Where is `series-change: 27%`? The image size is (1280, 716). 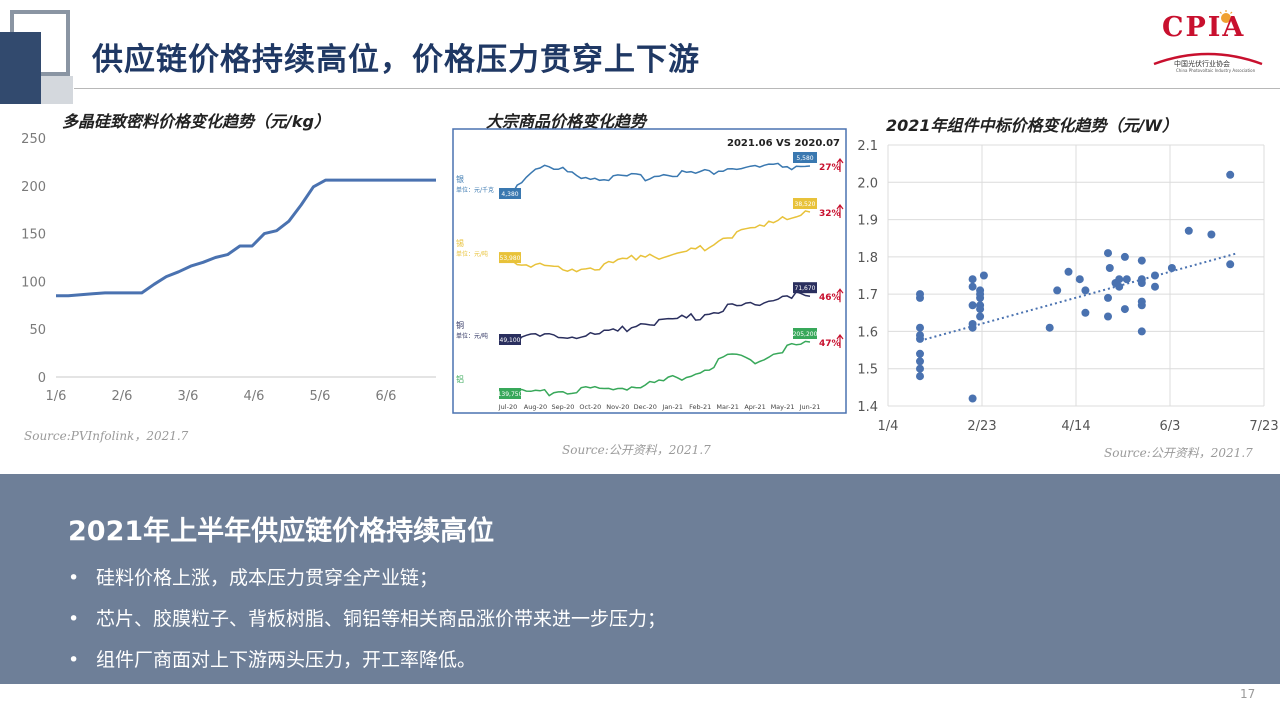
series-change: 27% is located at coordinates (830, 168).